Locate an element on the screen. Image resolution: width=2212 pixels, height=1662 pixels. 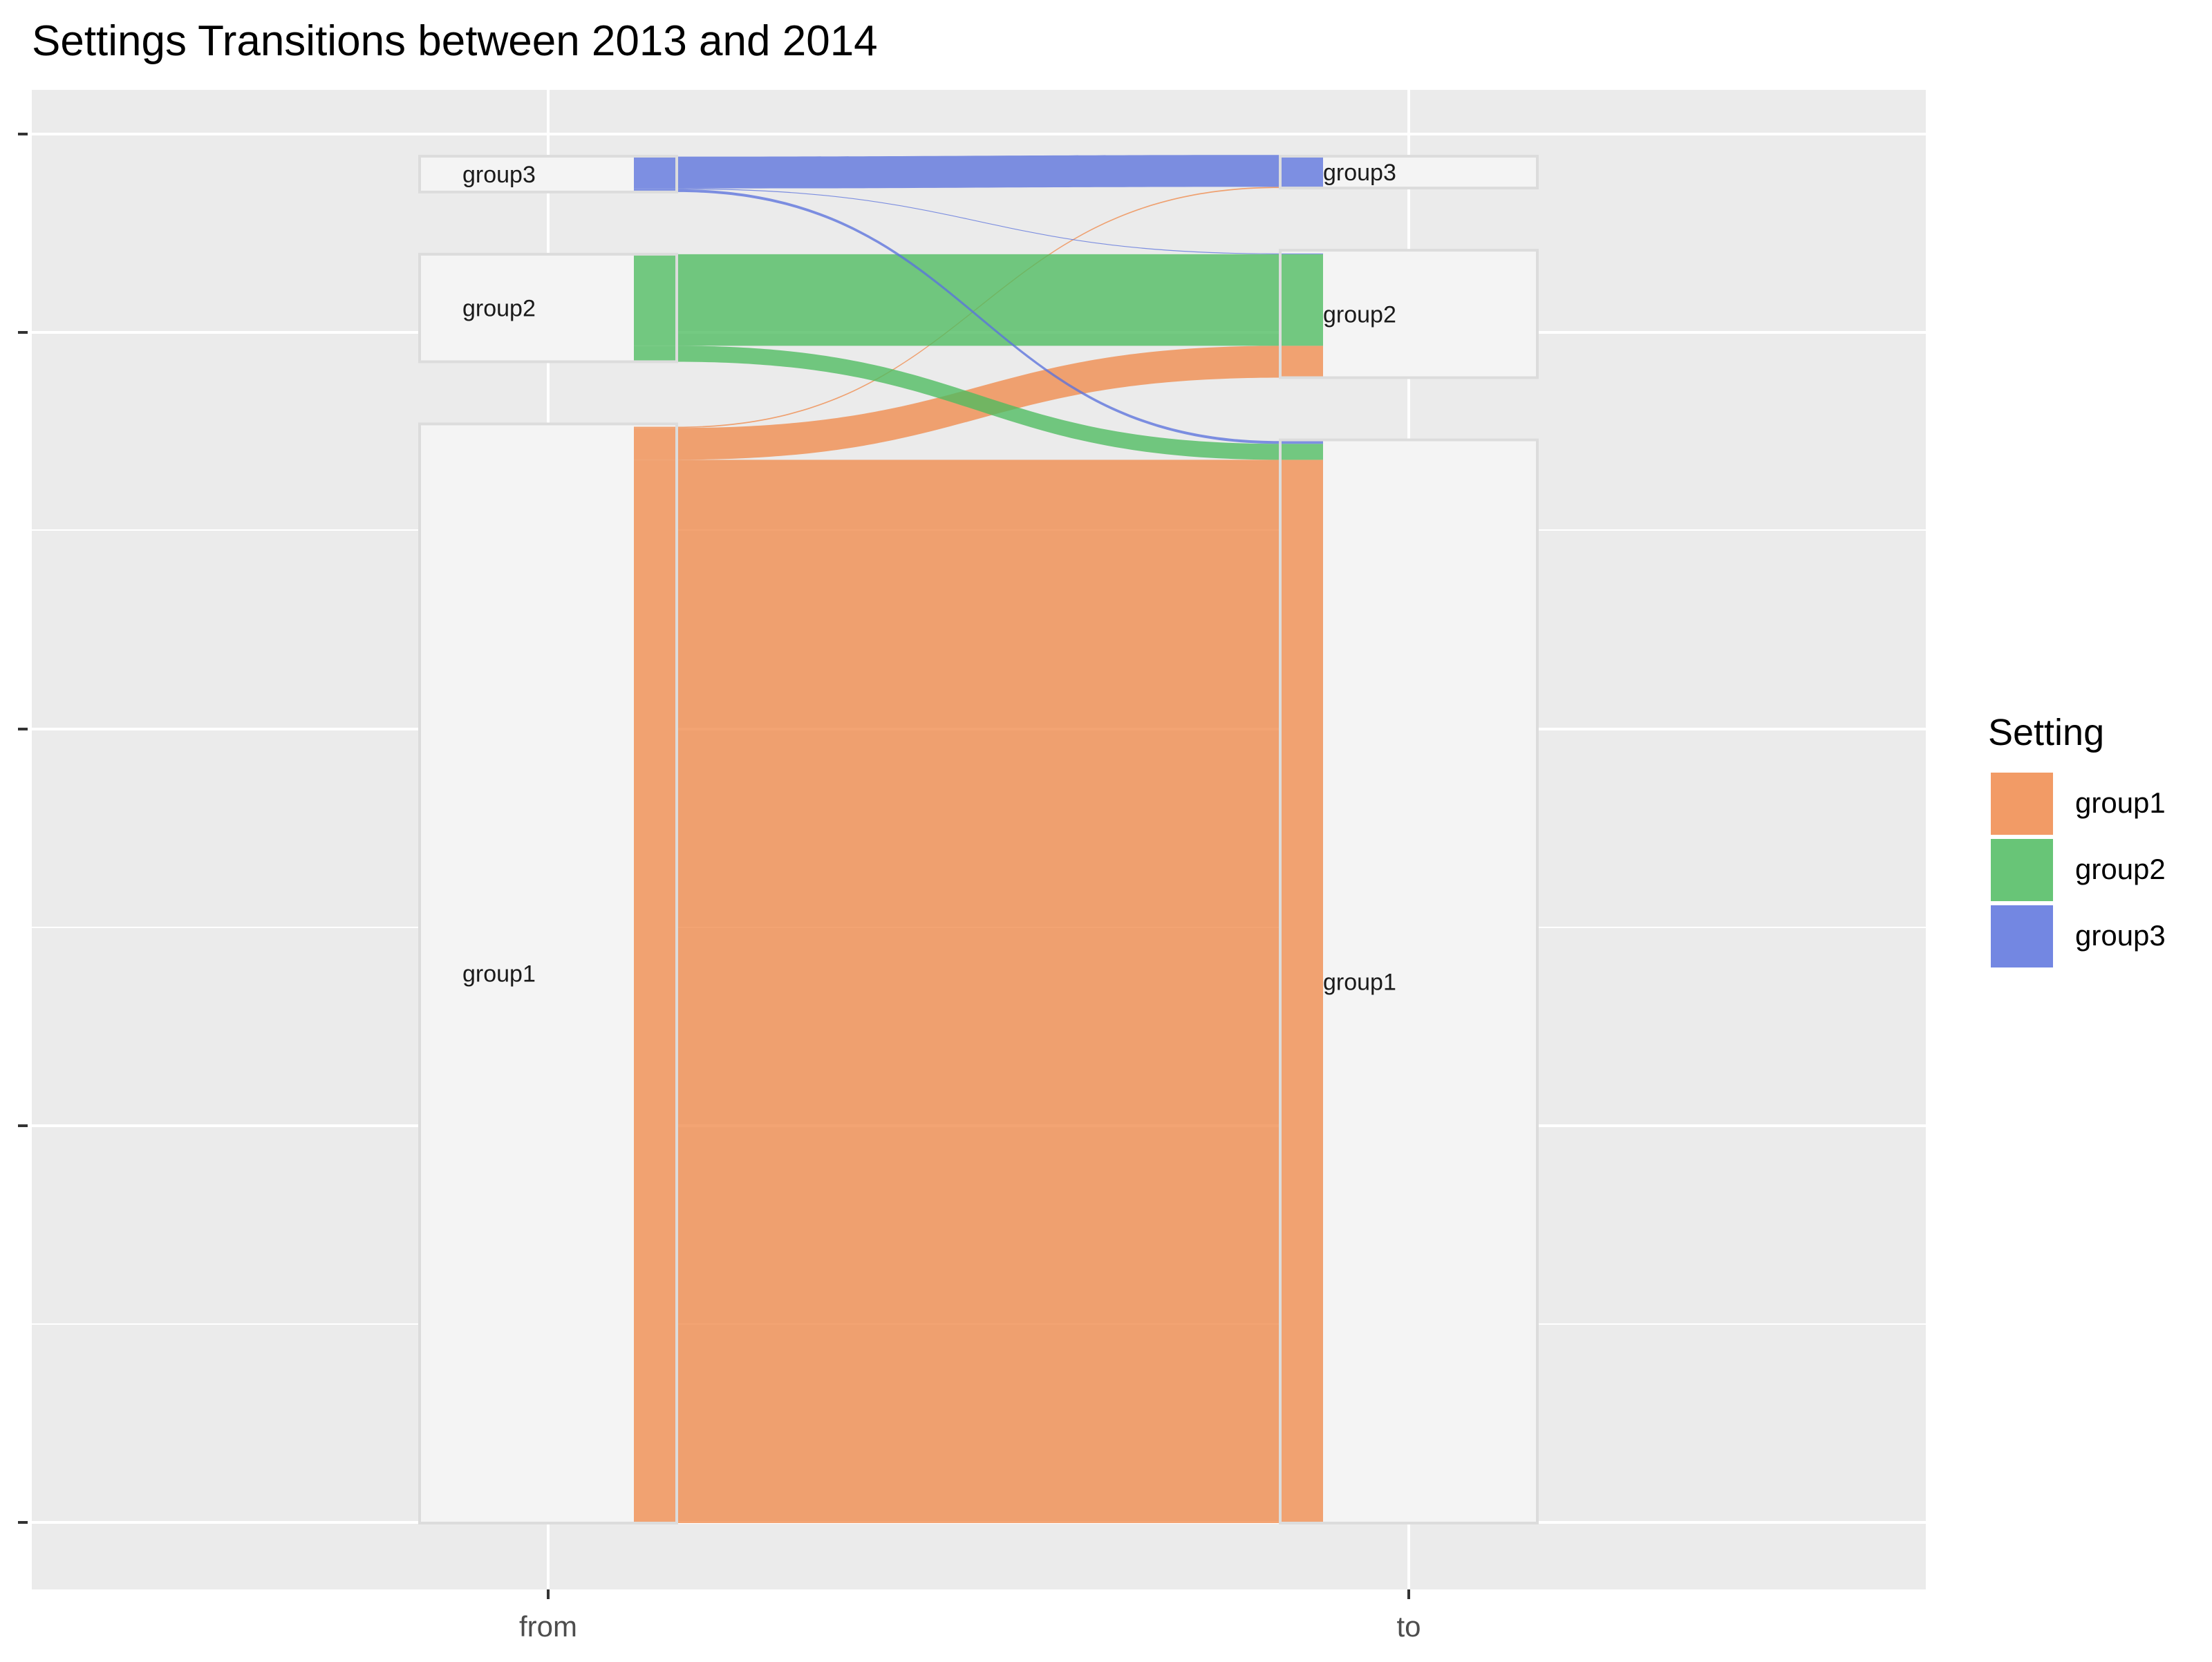
x-tick-label-from: from is located at coordinates (548, 1627).